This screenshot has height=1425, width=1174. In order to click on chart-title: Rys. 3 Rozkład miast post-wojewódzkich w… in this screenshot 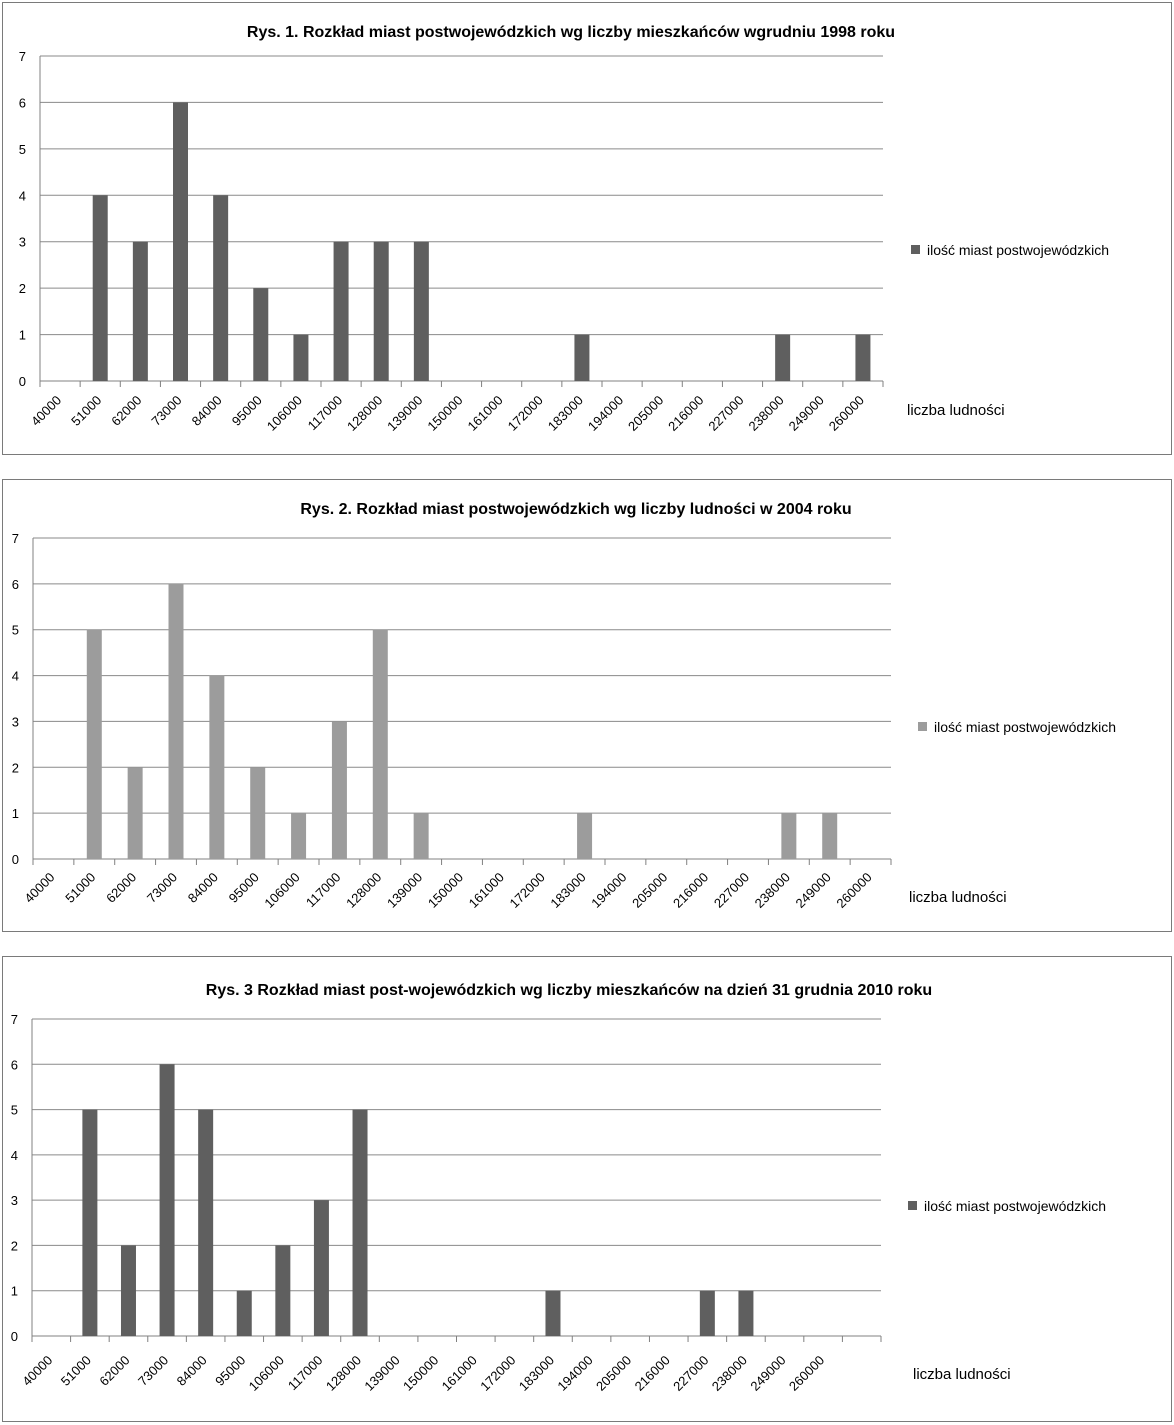, I will do `click(569, 990)`.